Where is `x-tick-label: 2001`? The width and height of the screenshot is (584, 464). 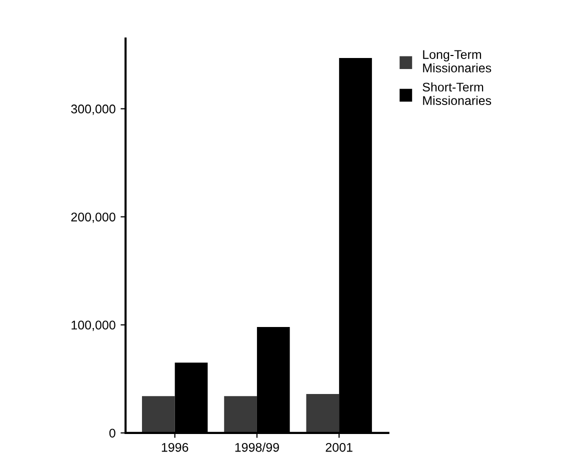
x-tick-label: 2001 is located at coordinates (339, 447).